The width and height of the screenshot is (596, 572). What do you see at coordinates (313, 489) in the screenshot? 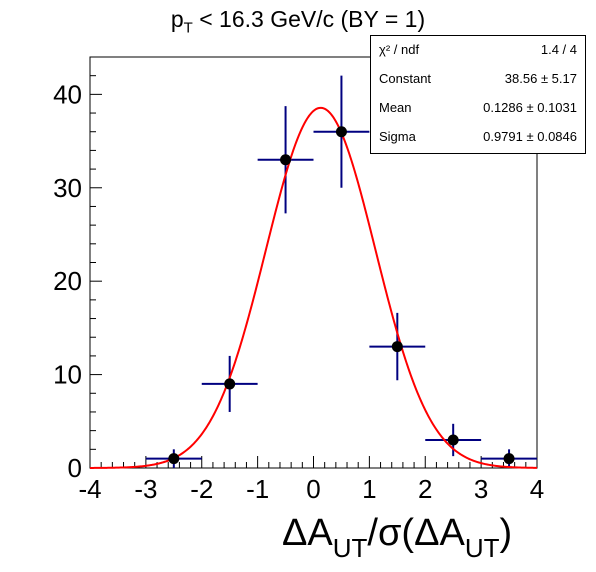
I see `x-tick-label: 0` at bounding box center [313, 489].